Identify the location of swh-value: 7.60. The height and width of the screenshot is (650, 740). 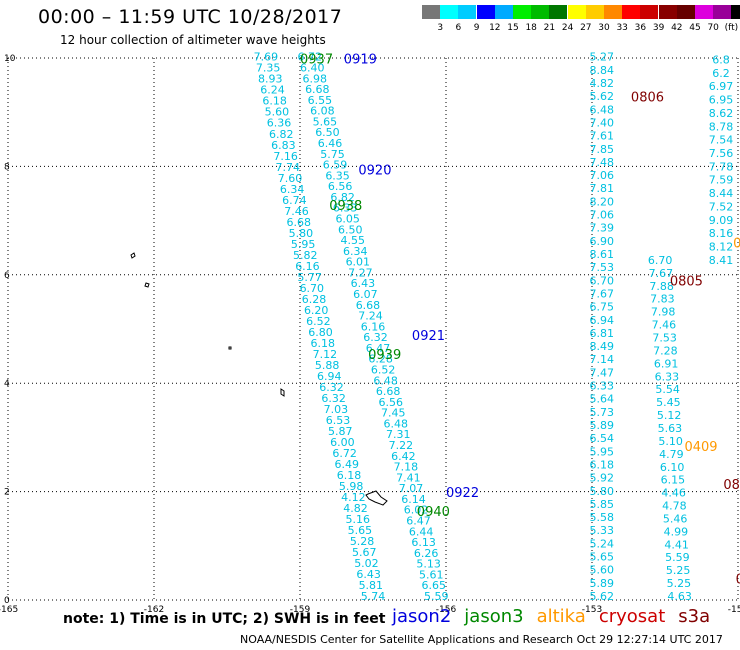
(290, 178).